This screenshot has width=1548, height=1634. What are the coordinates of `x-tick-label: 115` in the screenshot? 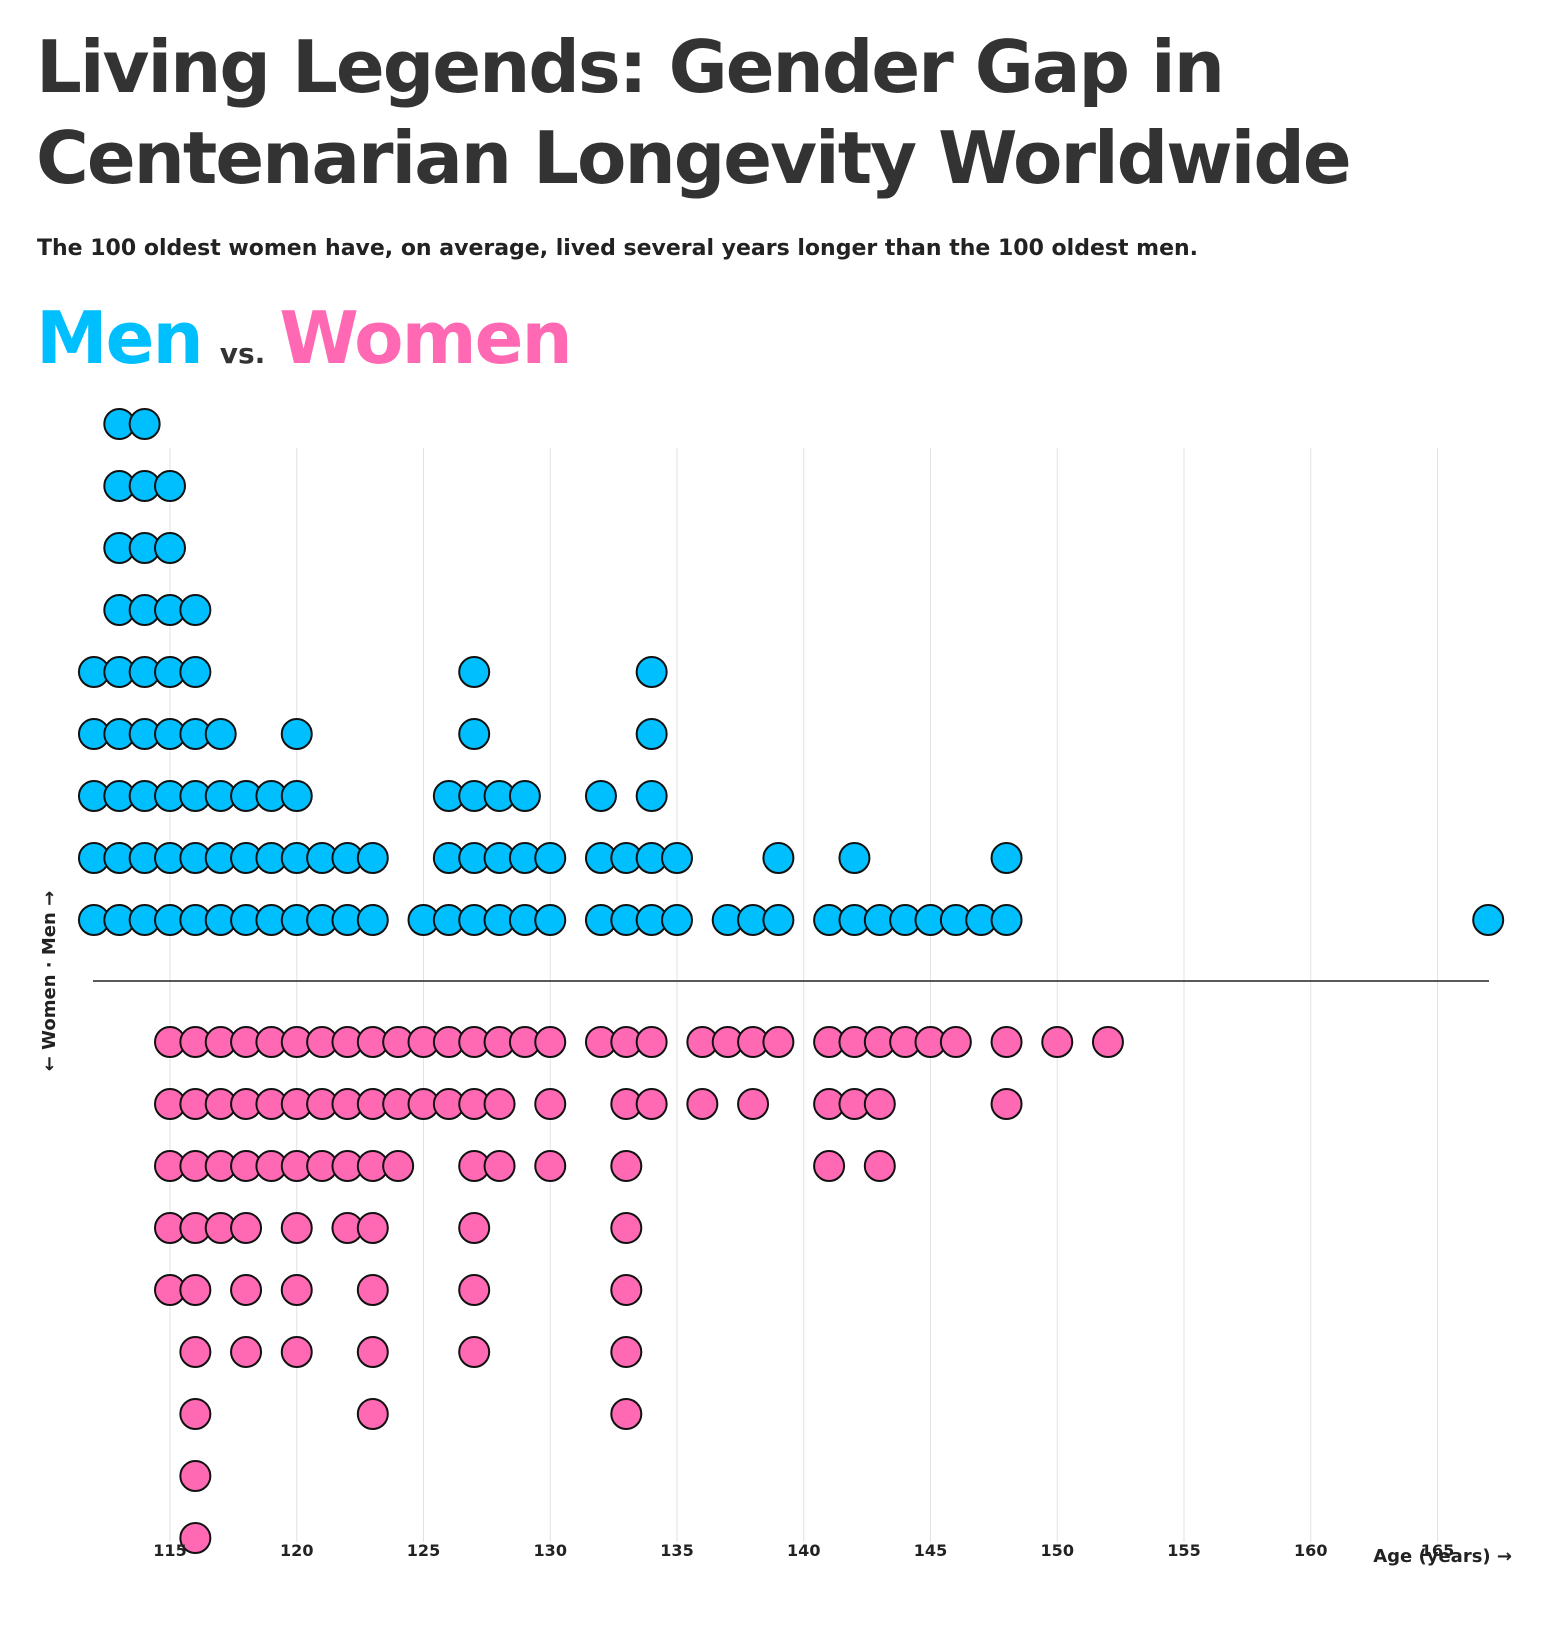 It's located at (169, 1550).